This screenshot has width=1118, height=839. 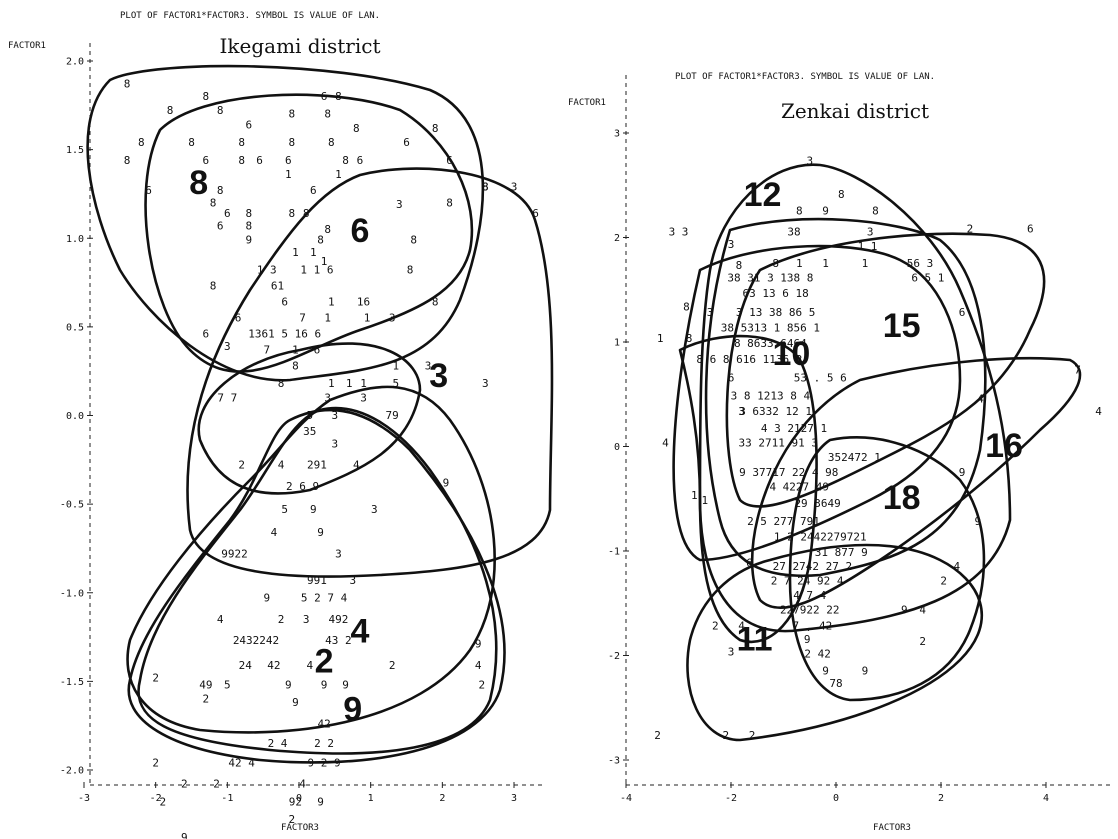 What do you see at coordinates (316, 270) in the screenshot?
I see `data-point-symbol: 1 1 6` at bounding box center [316, 270].